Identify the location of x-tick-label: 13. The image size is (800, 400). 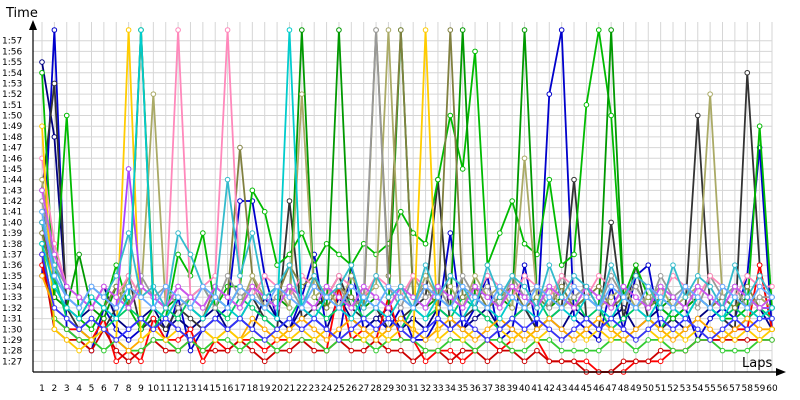
(190, 389).